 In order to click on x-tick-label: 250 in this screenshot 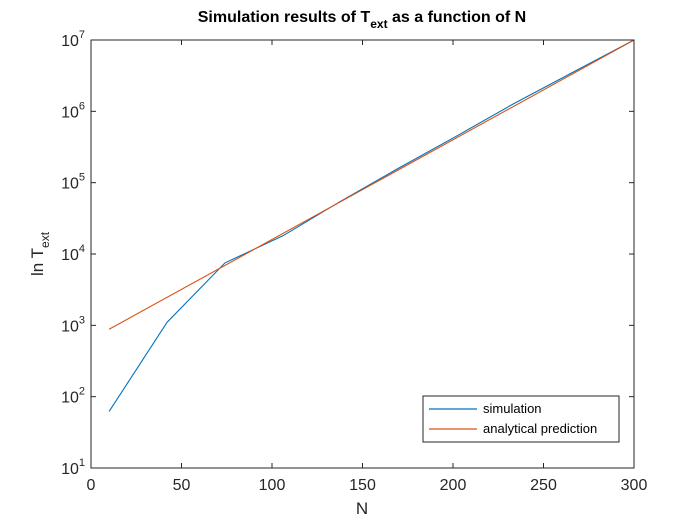, I will do `click(543, 485)`.